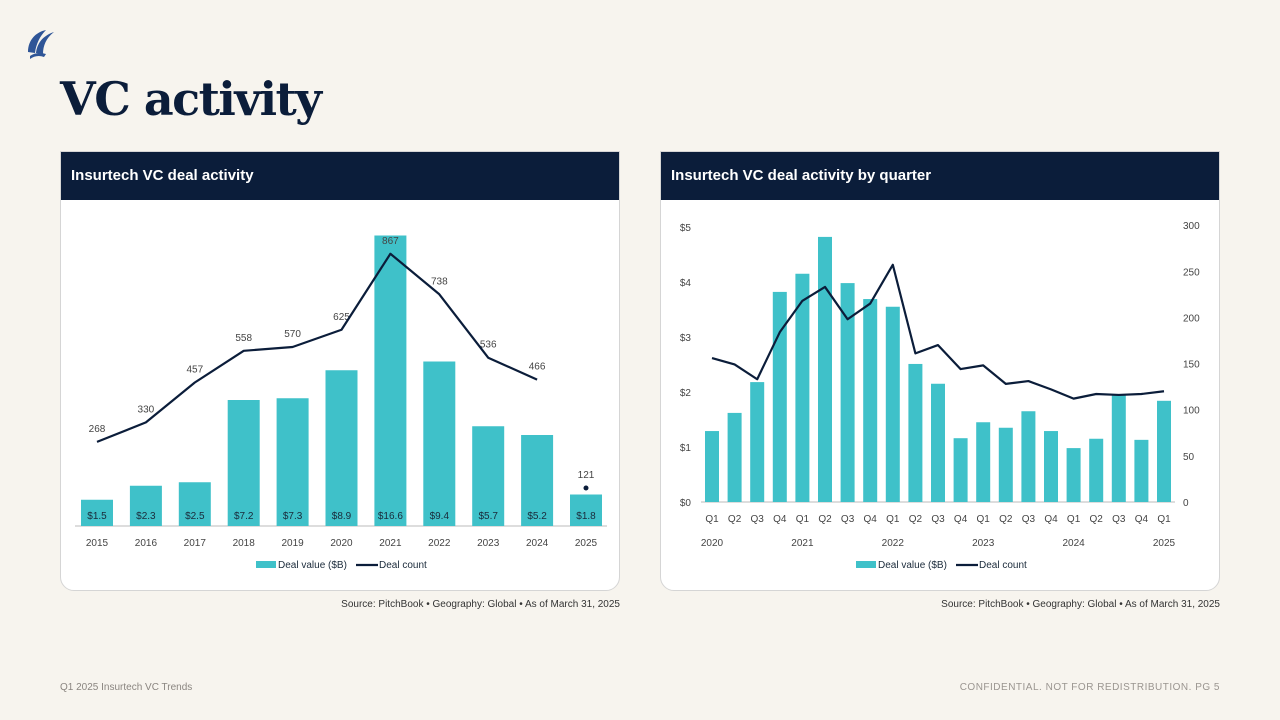 The height and width of the screenshot is (720, 1280). What do you see at coordinates (712, 543) in the screenshot?
I see `x-tick-year: 2020` at bounding box center [712, 543].